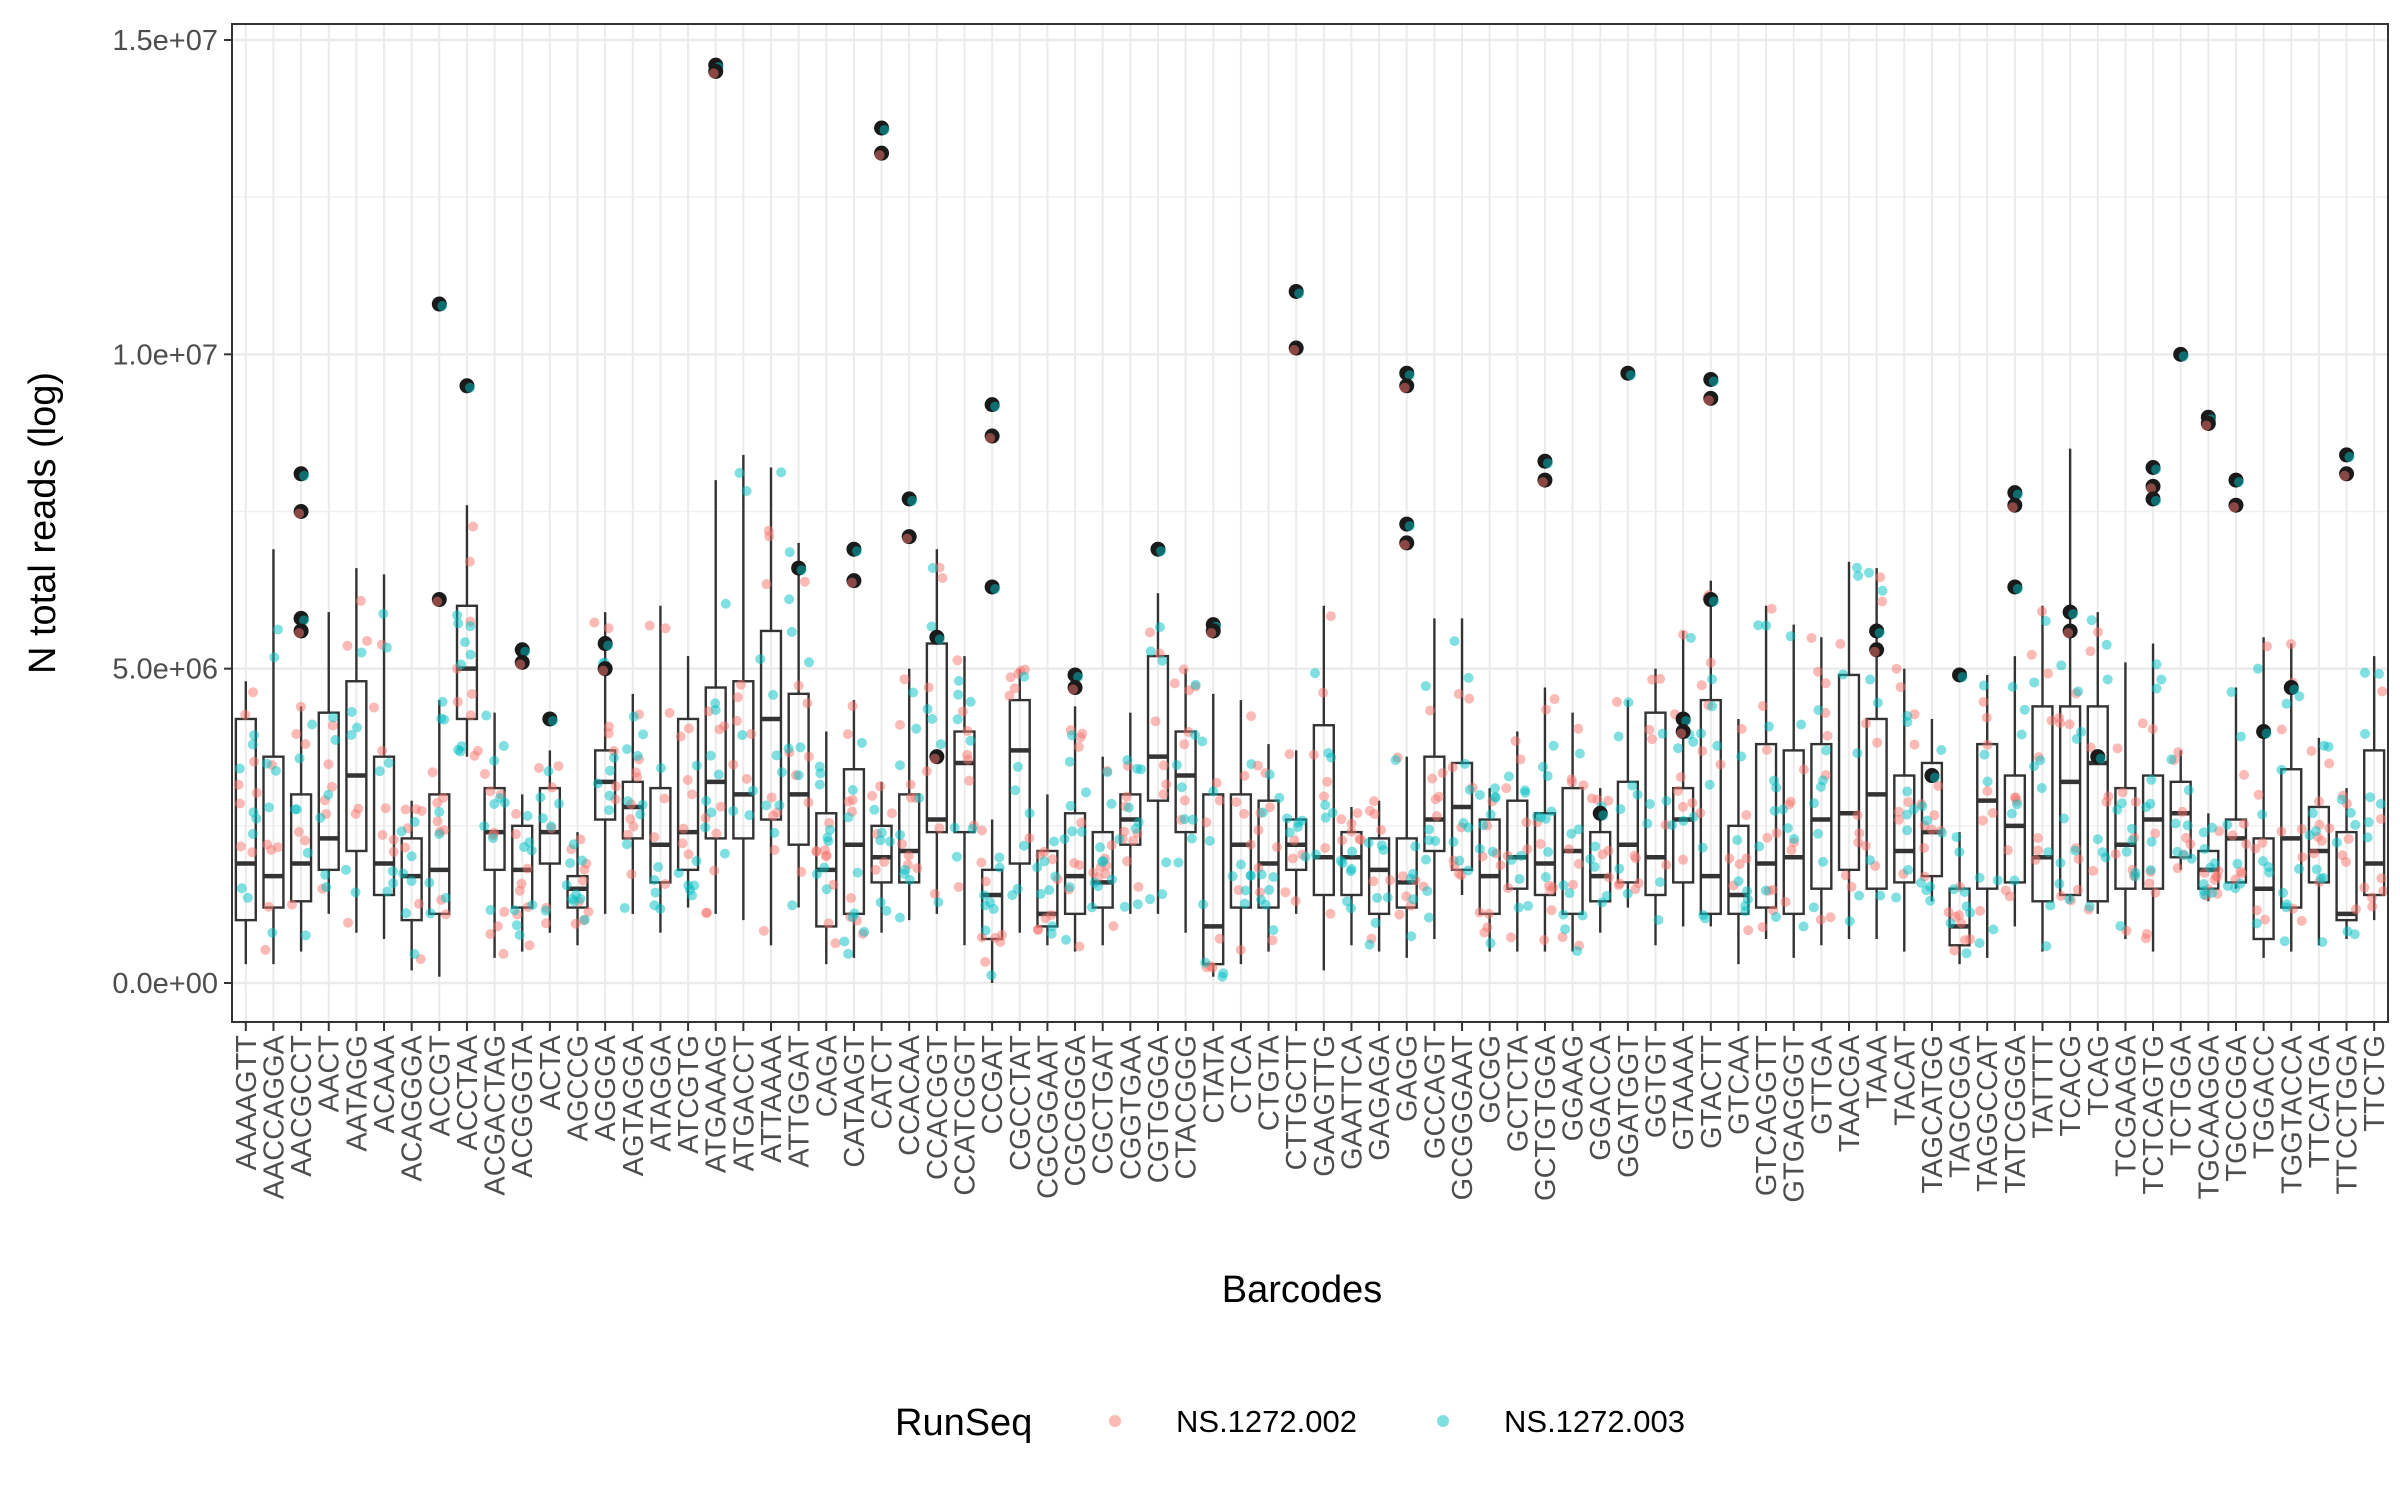  What do you see at coordinates (744, 1103) in the screenshot?
I see `x-tick-label: ATGACCT` at bounding box center [744, 1103].